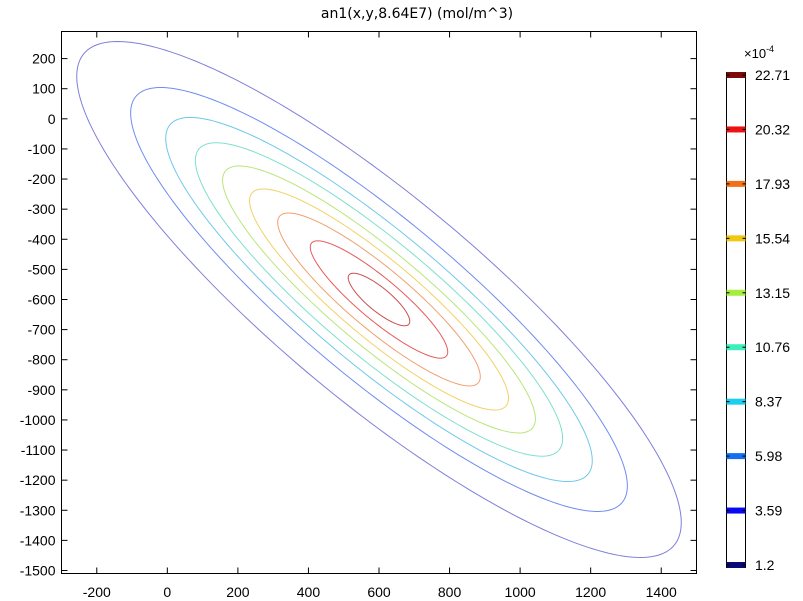  What do you see at coordinates (41, 209) in the screenshot?
I see `y-tick-label-5: -300` at bounding box center [41, 209].